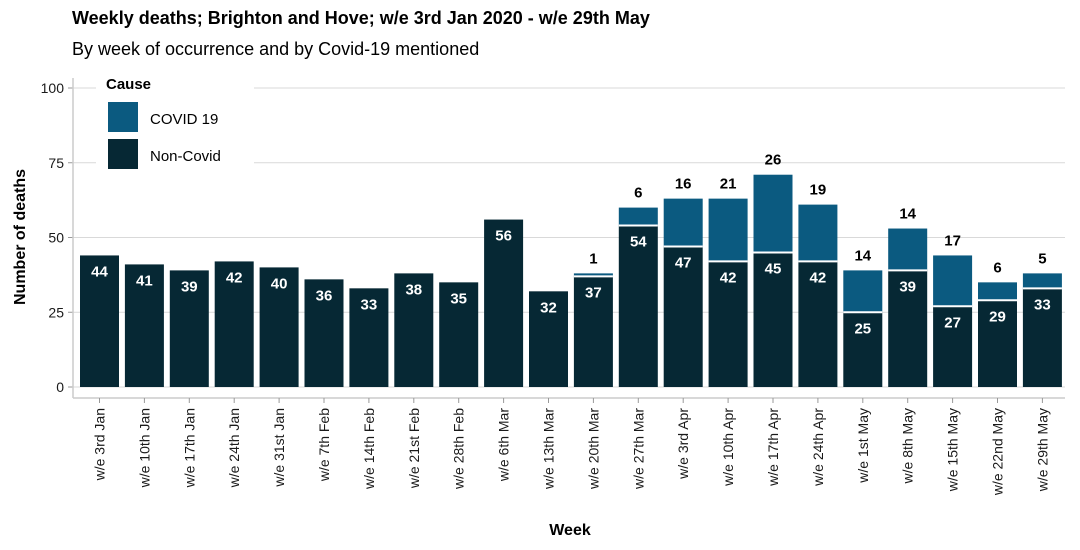  Describe the element at coordinates (144, 448) in the screenshot. I see `x-tick-label: w/e 10th Jan` at that location.